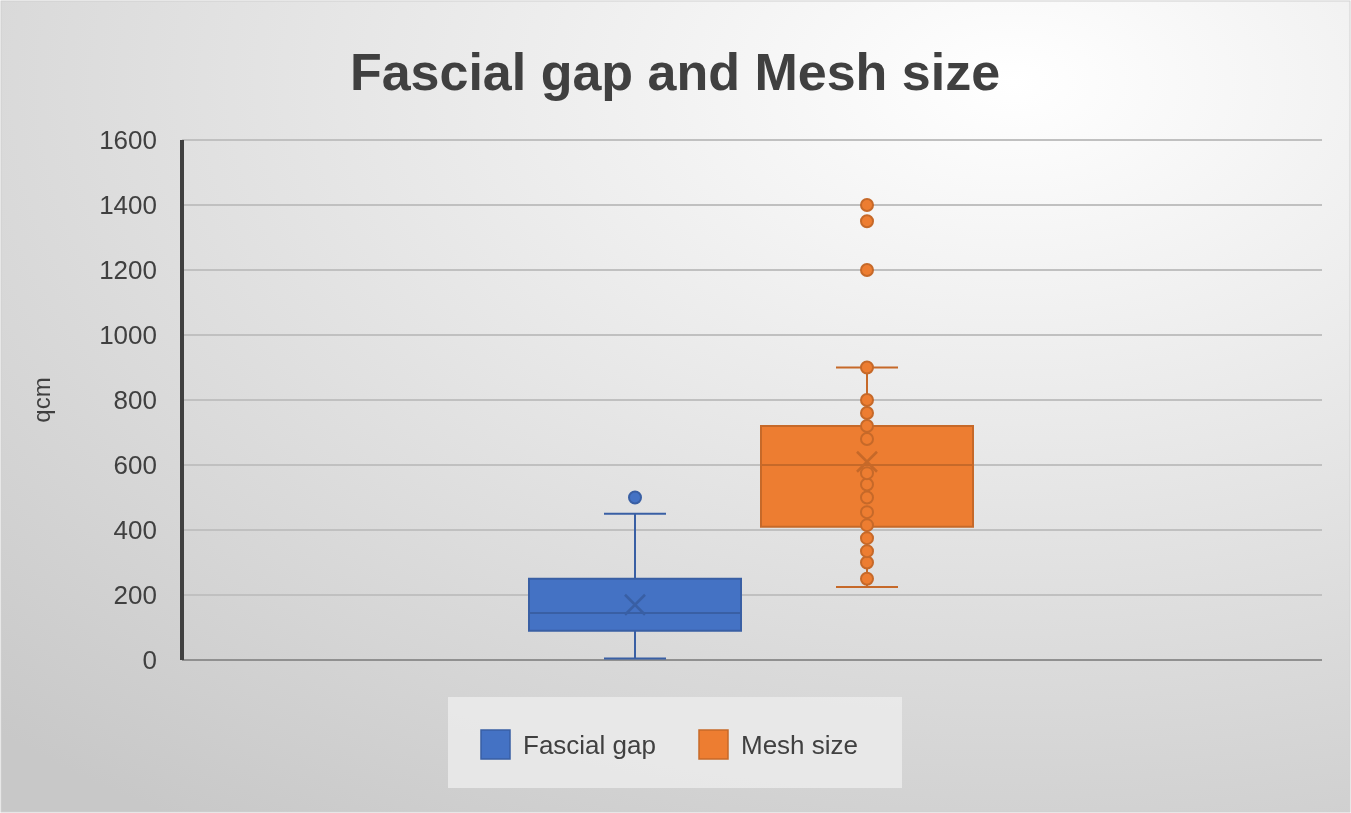  Describe the element at coordinates (589, 745) in the screenshot. I see `legend-label: Fascial gap` at that location.